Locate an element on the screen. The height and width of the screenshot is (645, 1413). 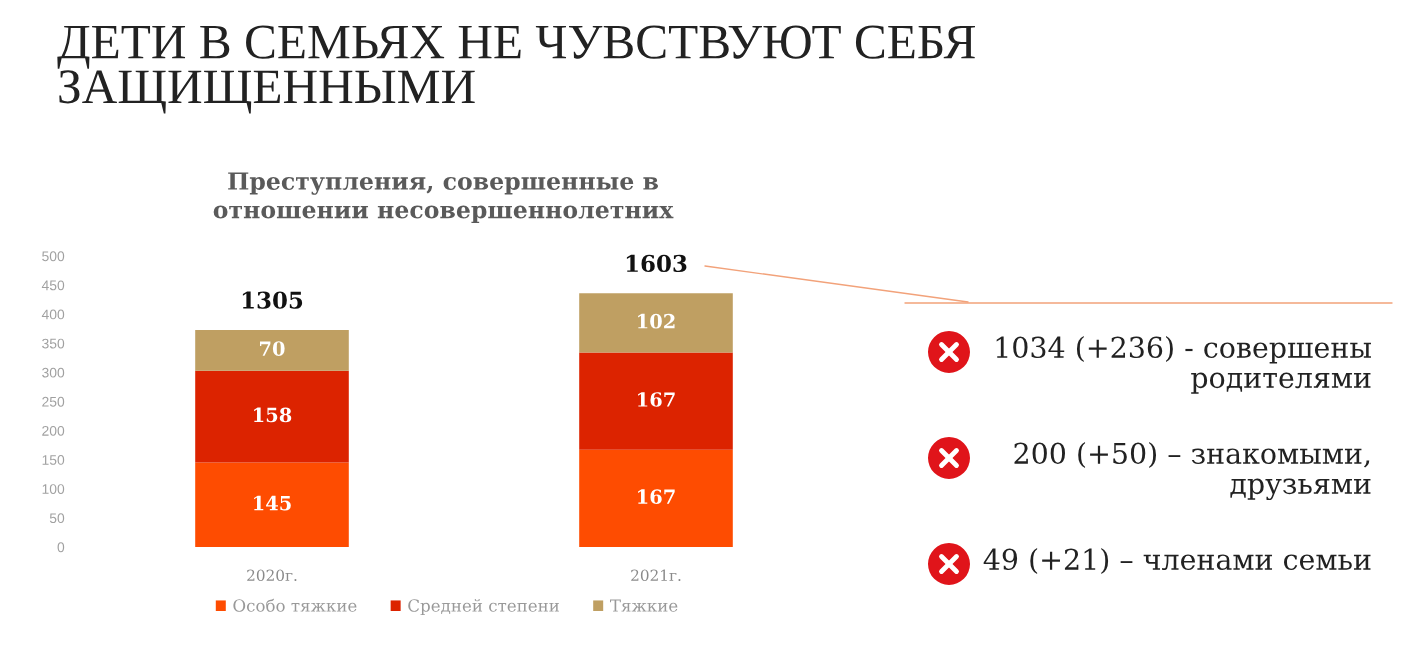
annotation: 1603 is located at coordinates (656, 263).